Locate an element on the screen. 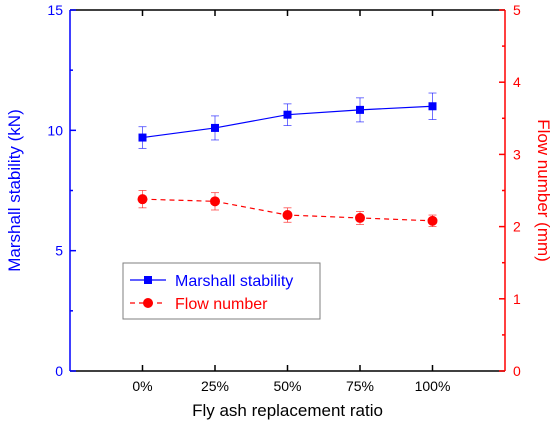 The image size is (550, 429). x-tick-label: 25% is located at coordinates (215, 386).